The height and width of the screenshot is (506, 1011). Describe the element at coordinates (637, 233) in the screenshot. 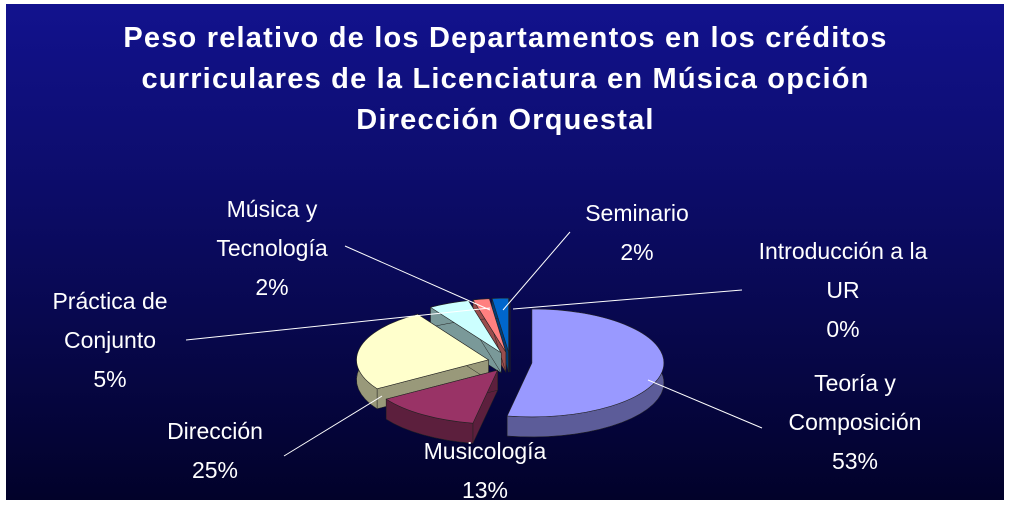

I see `data-label: Seminario 2%` at that location.